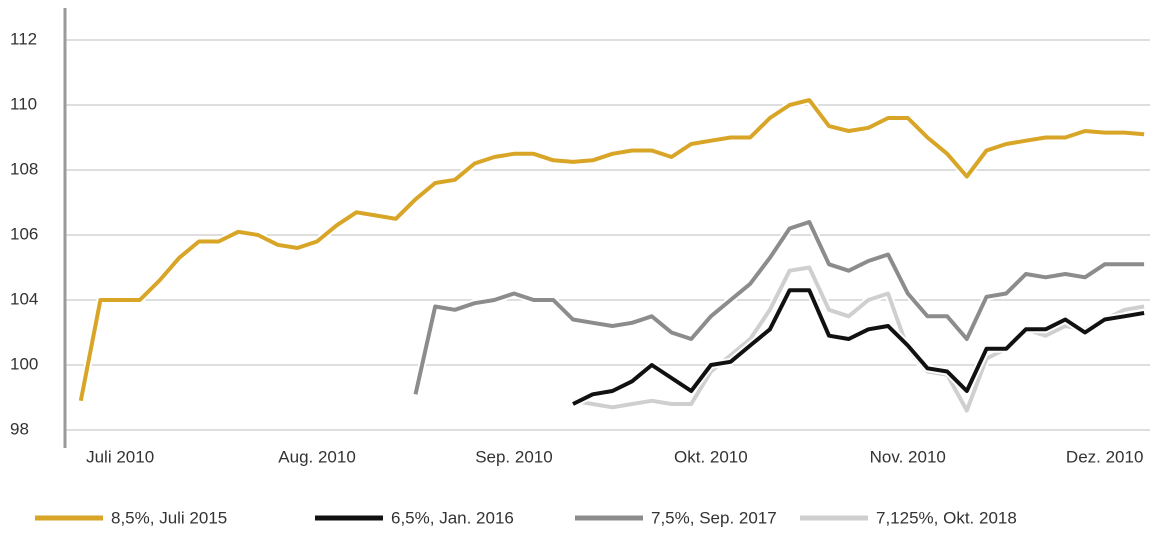 The image size is (1150, 533). What do you see at coordinates (711, 456) in the screenshot?
I see `x-tick-label: Okt. 2010` at bounding box center [711, 456].